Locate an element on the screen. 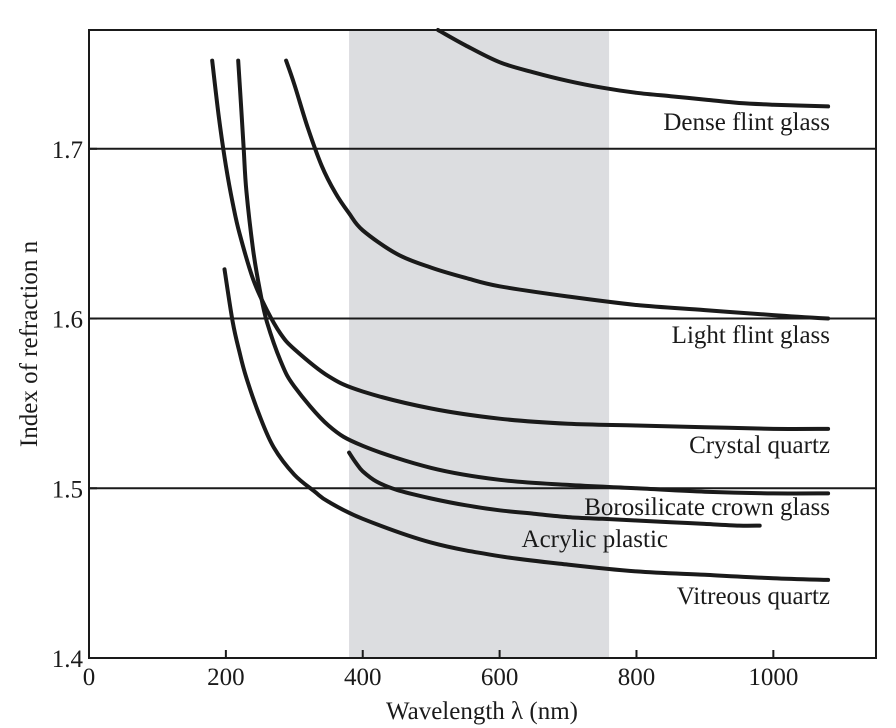 The image size is (896, 728). x-tick-label: 200 is located at coordinates (226, 677).